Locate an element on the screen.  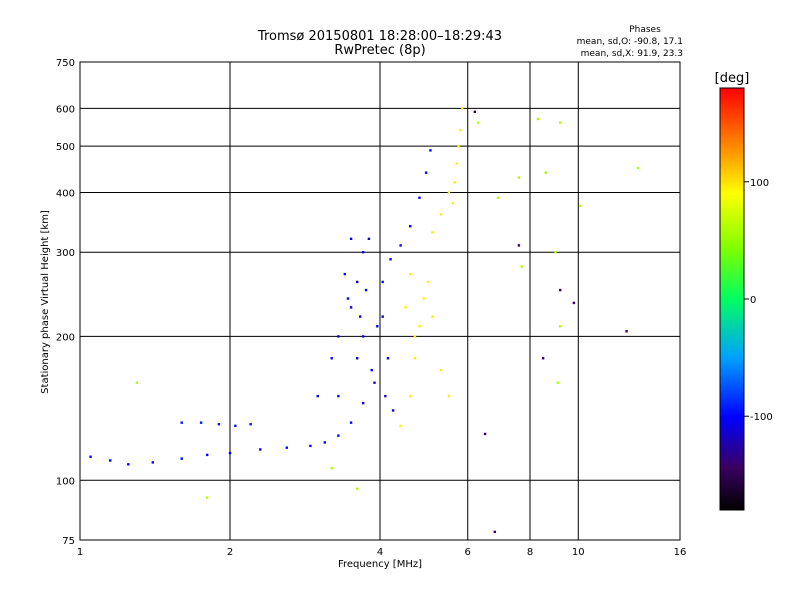
y-tick-label: 750 is located at coordinates (65, 63).